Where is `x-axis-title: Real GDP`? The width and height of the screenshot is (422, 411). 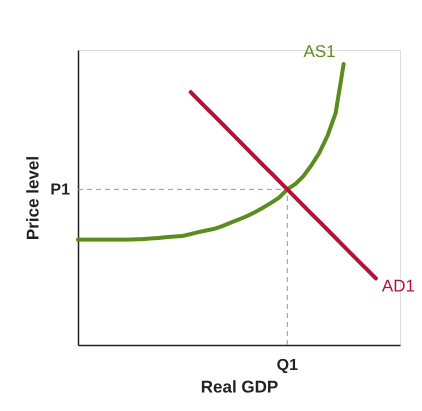 x-axis-title: Real GDP is located at coordinates (239, 387).